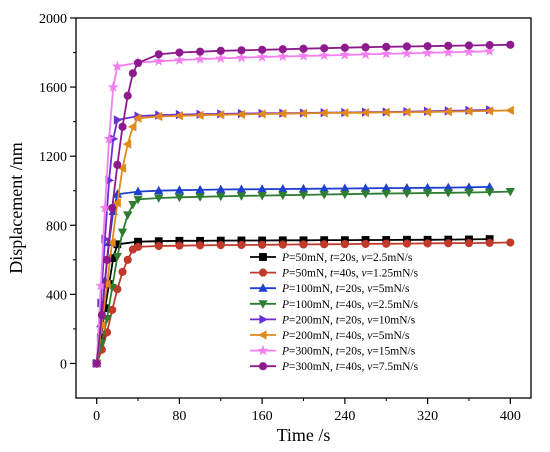 Image resolution: width=550 pixels, height=452 pixels. What do you see at coordinates (350, 367) in the screenshot?
I see `legend-label: P=300mN, t=40s, v=7.5mN/s` at bounding box center [350, 367].